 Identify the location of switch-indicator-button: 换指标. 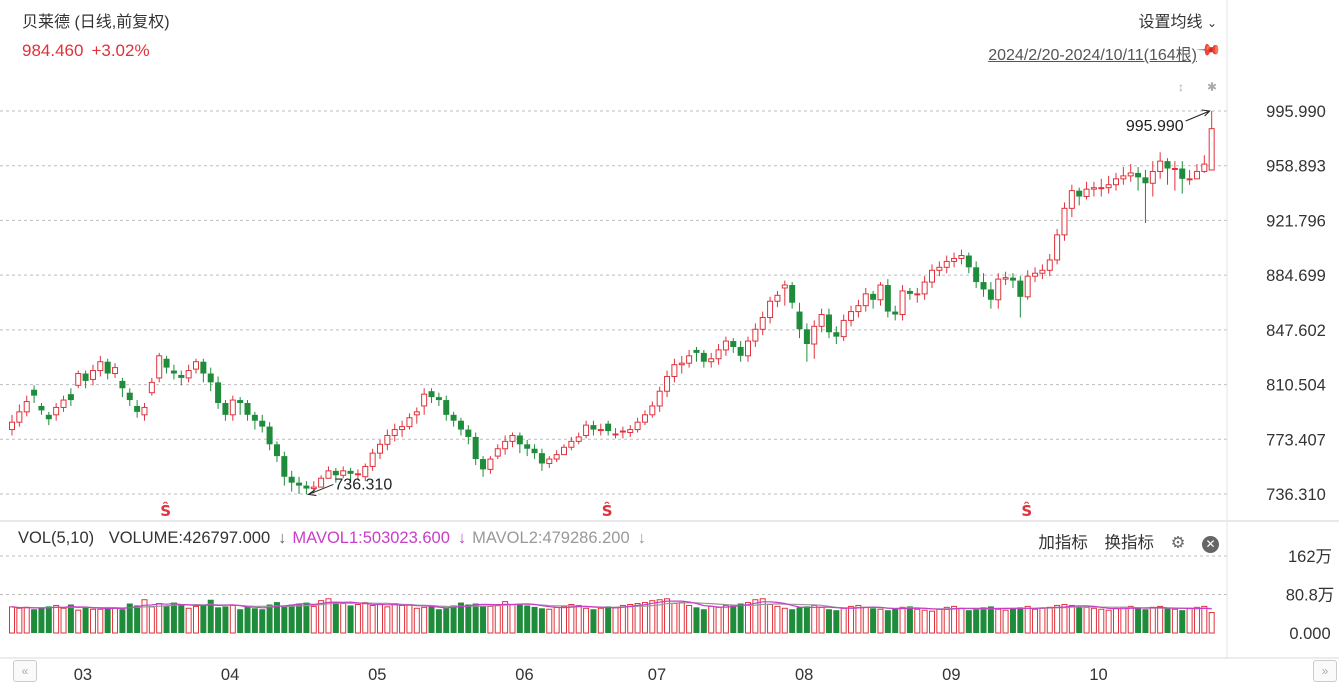
(1129, 543).